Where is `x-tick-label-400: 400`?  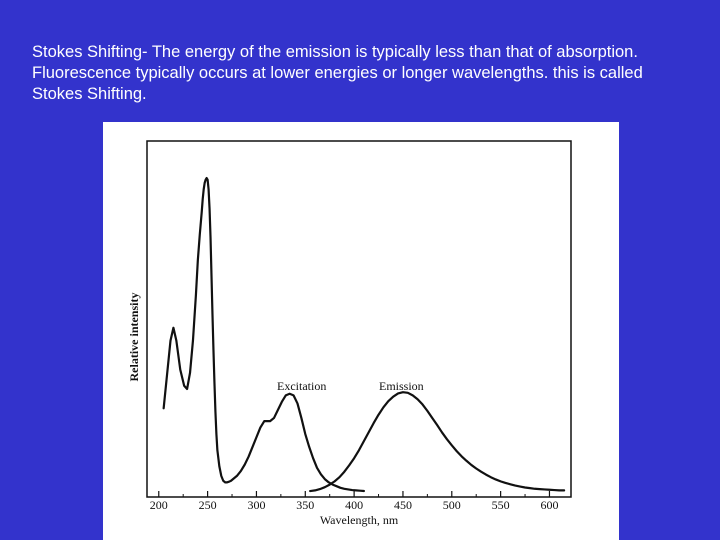
x-tick-label-400: 400 is located at coordinates (354, 505).